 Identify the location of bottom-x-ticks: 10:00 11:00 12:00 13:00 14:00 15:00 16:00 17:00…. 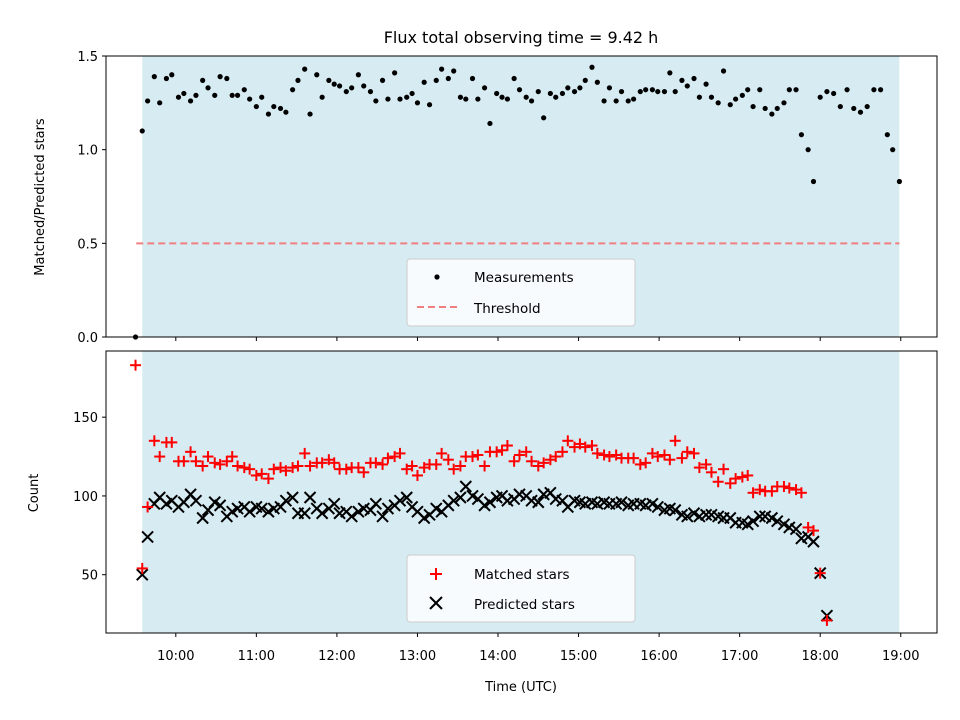
(538, 648).